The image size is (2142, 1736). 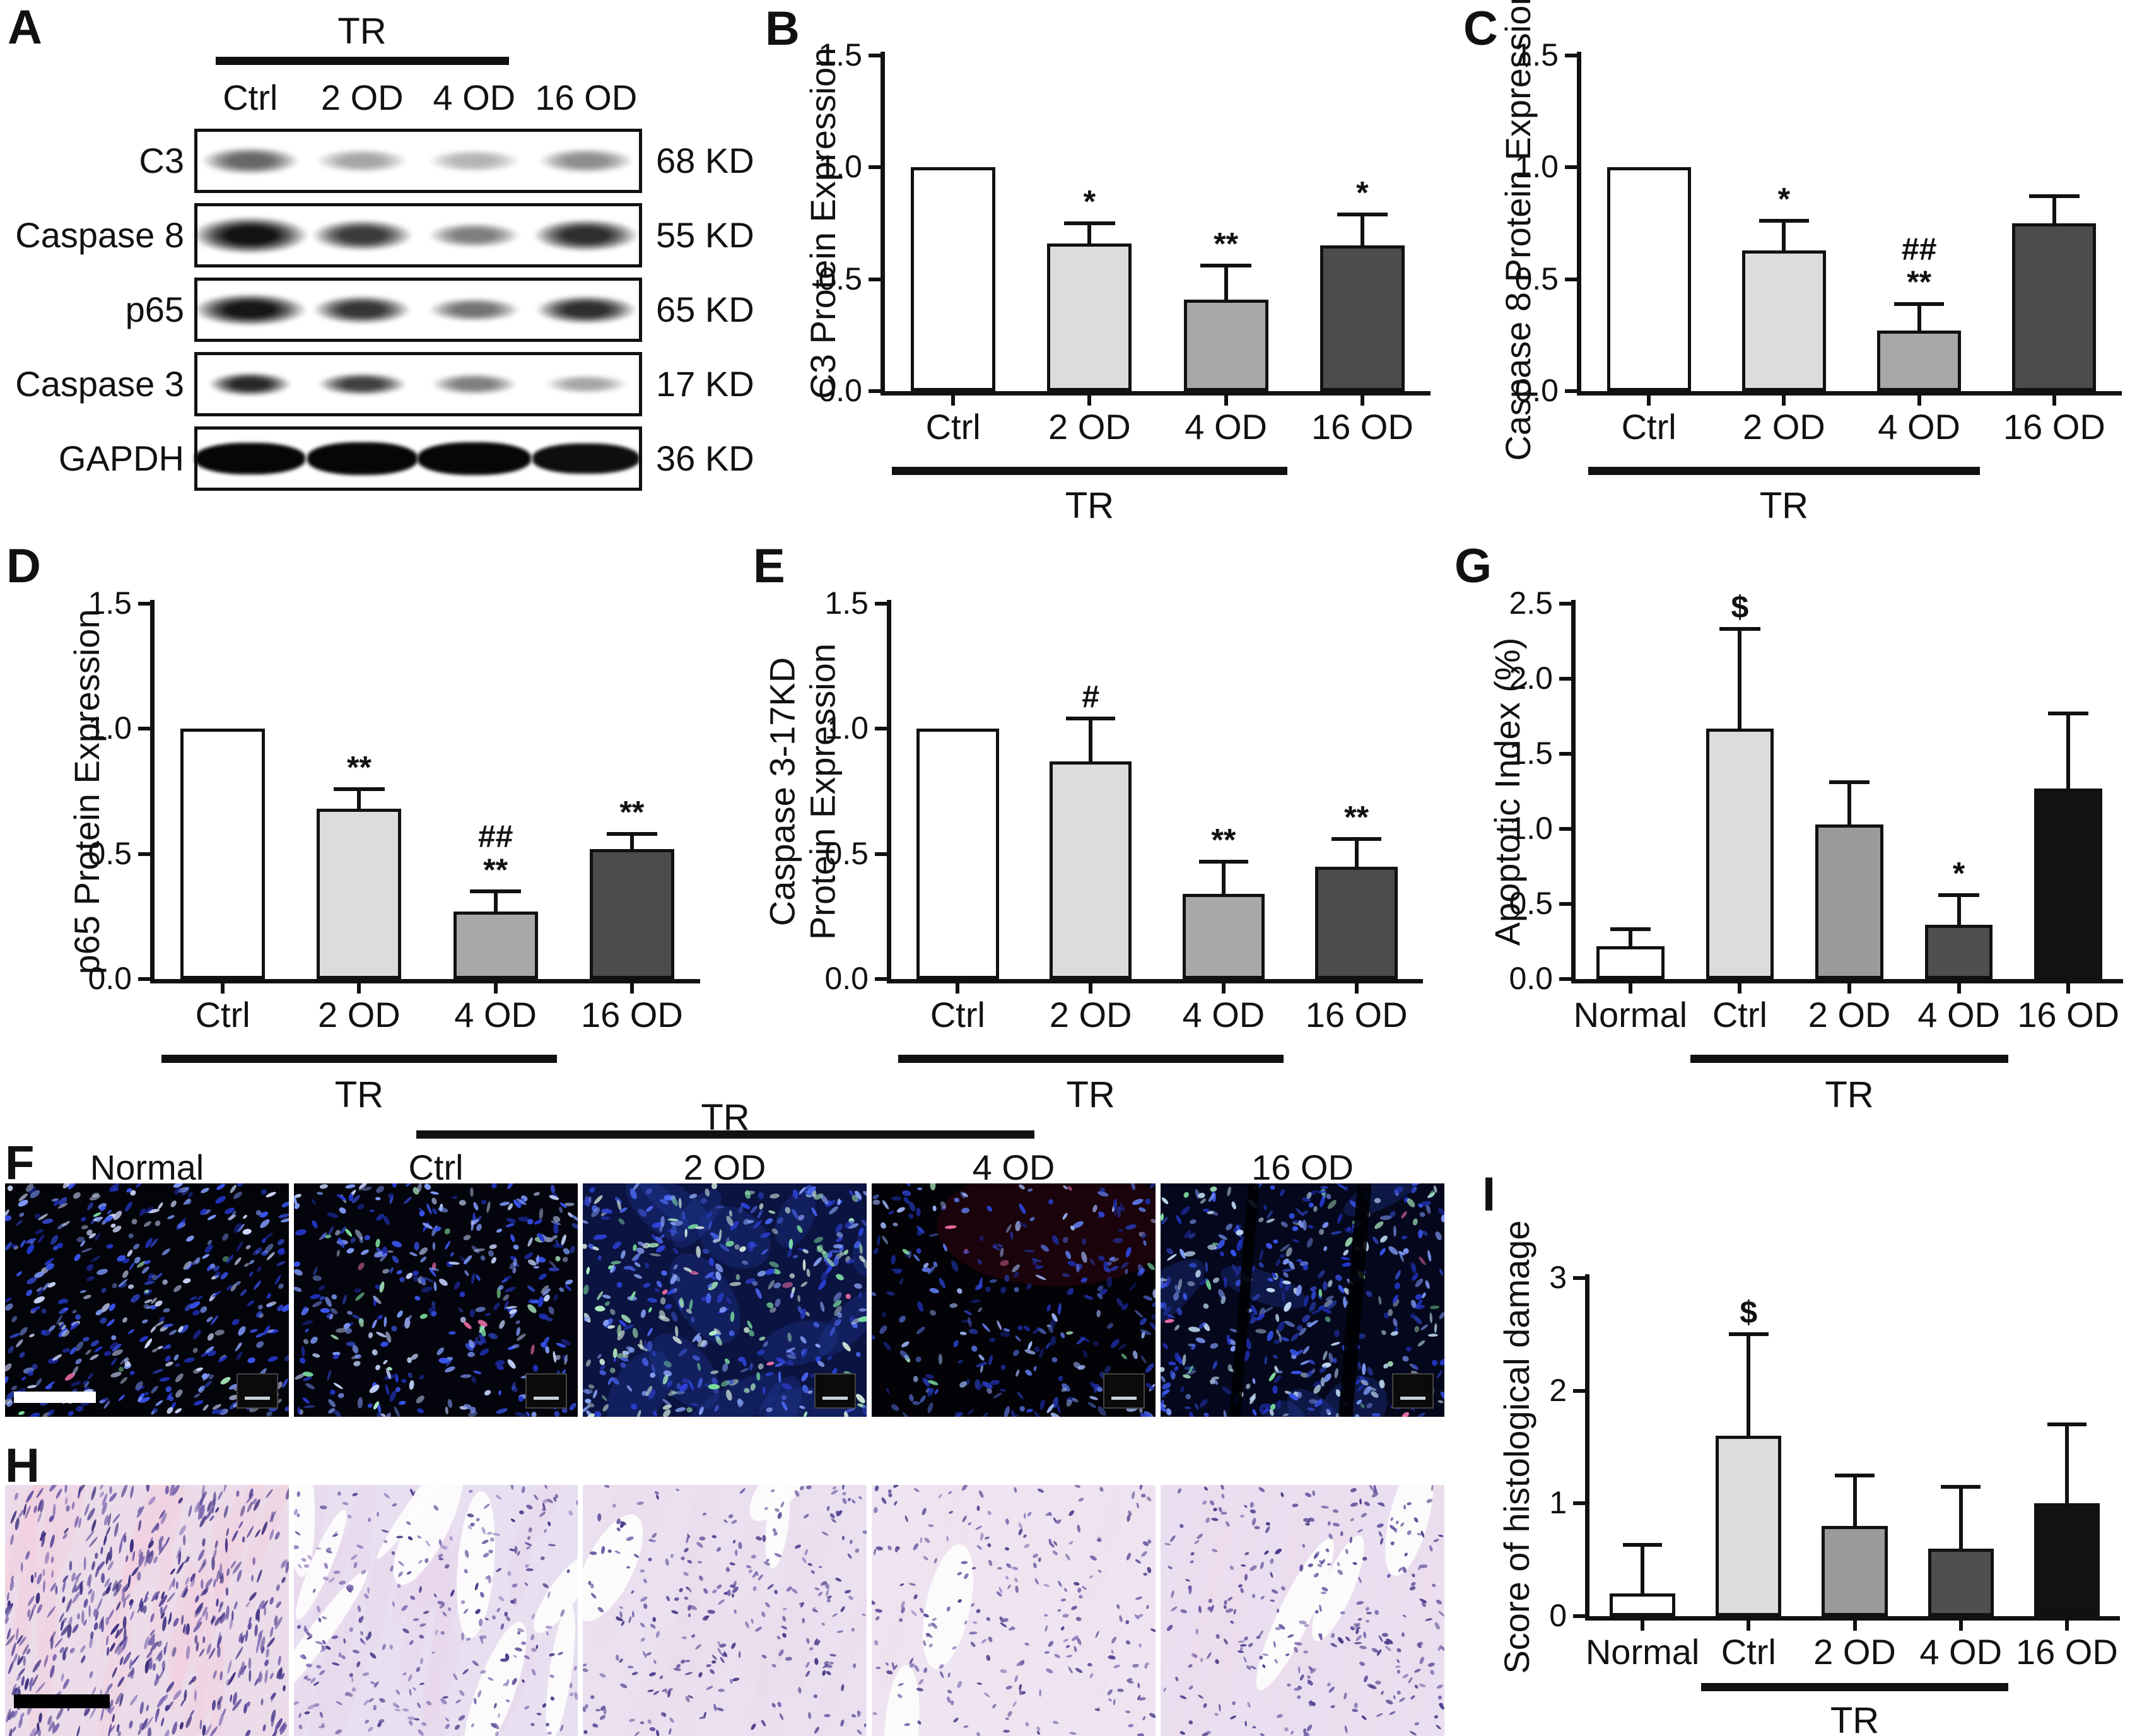 What do you see at coordinates (1558, 1615) in the screenshot?
I see `y-tick-label: 0` at bounding box center [1558, 1615].